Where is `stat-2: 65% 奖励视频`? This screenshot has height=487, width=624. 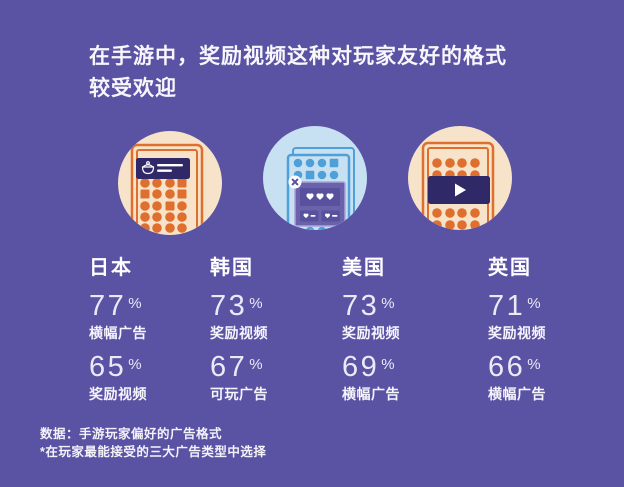 stat-2: 65% 奖励视频 is located at coordinates (118, 376).